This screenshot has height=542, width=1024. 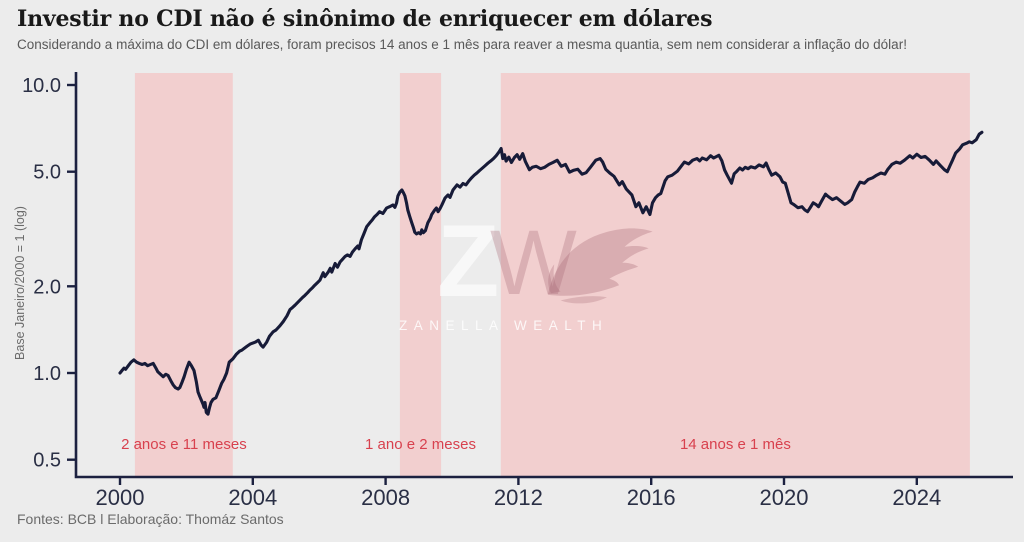 I want to click on drawdown-band, so click(x=183, y=275).